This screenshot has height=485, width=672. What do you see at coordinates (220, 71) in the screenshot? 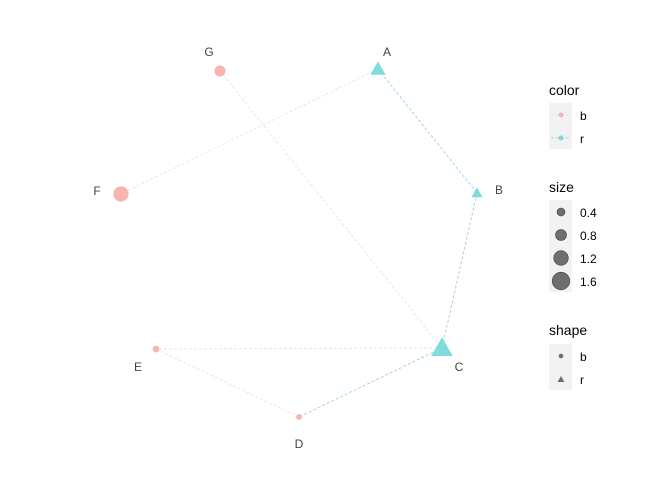
I see `node-G` at bounding box center [220, 71].